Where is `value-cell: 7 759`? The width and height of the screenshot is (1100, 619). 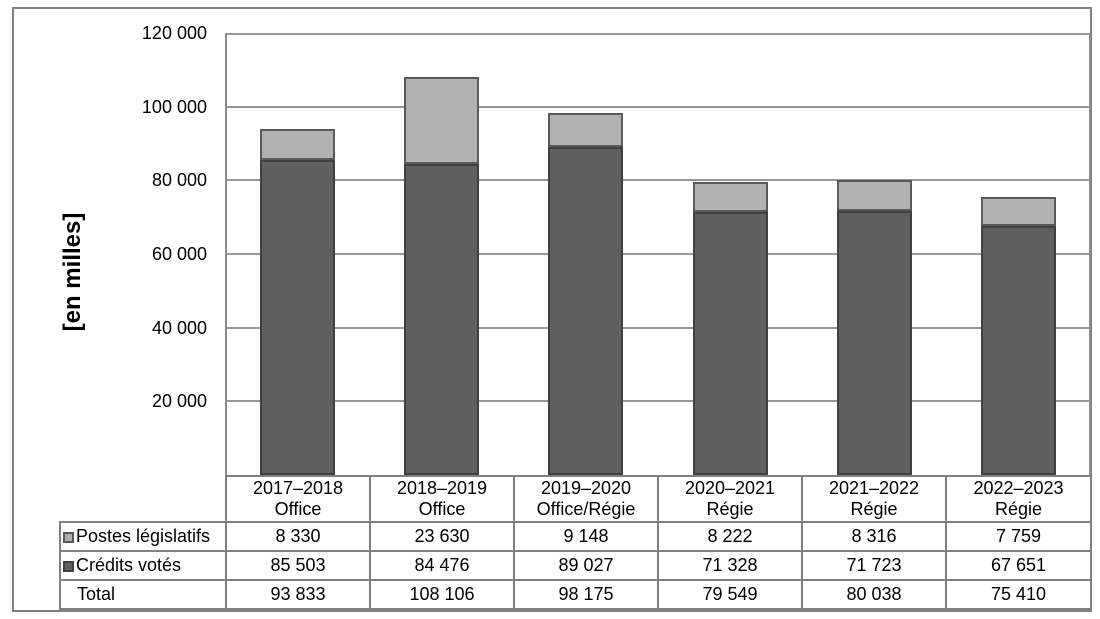 value-cell: 7 759 is located at coordinates (1018, 536).